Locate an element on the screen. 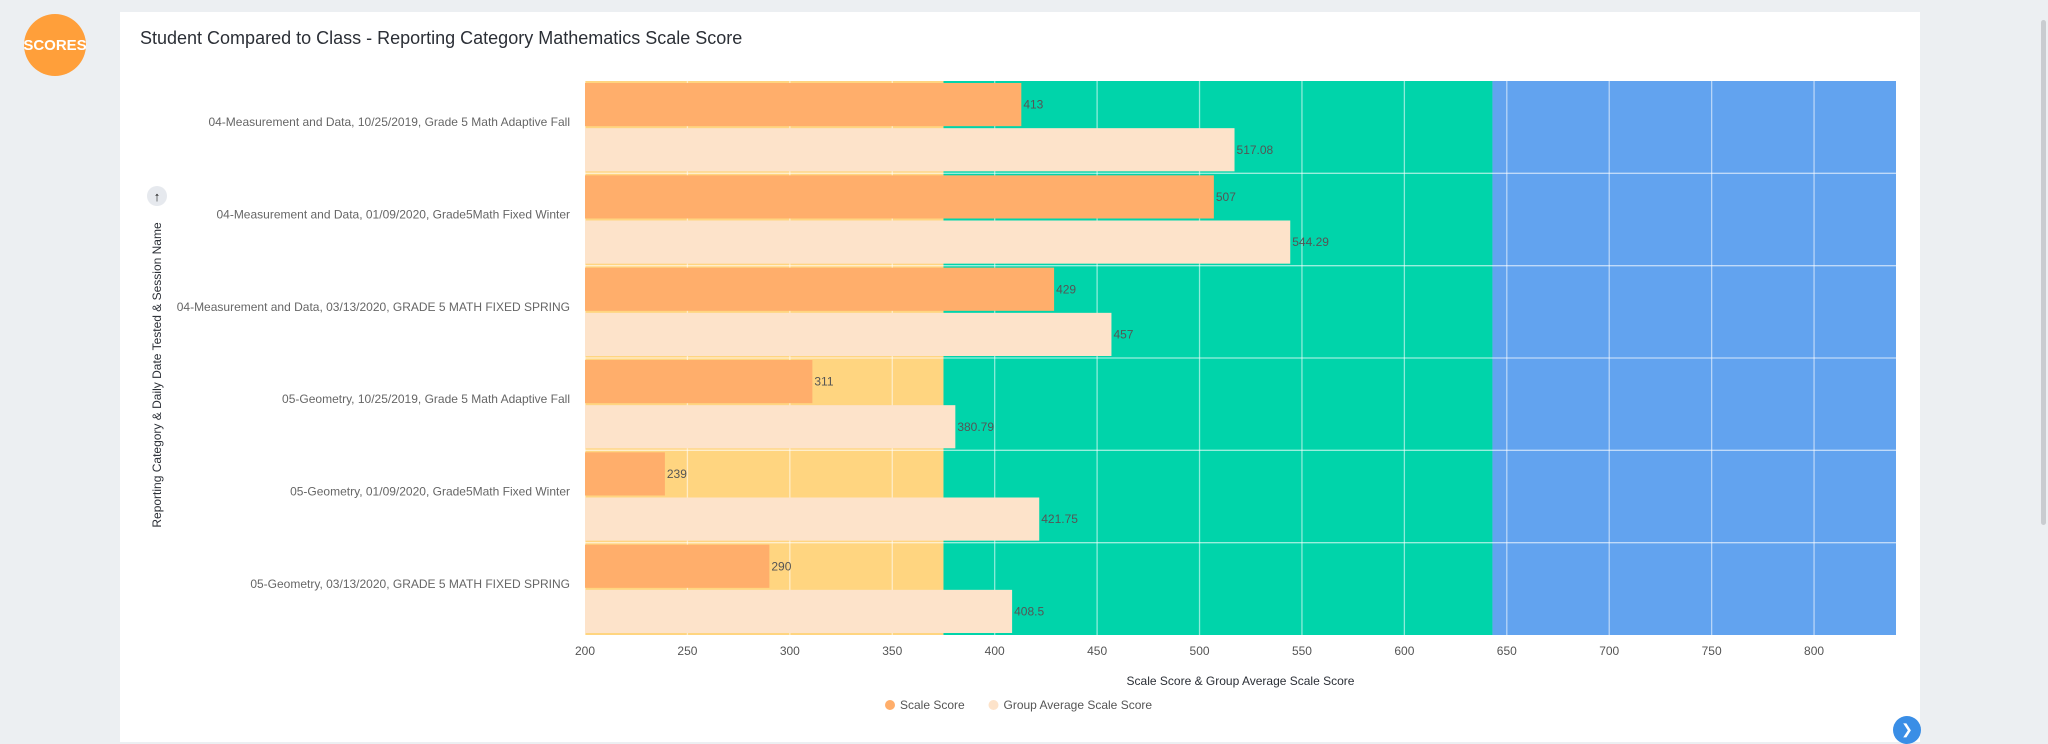 This screenshot has width=2048, height=744. data-label: 408.5 is located at coordinates (1029, 611).